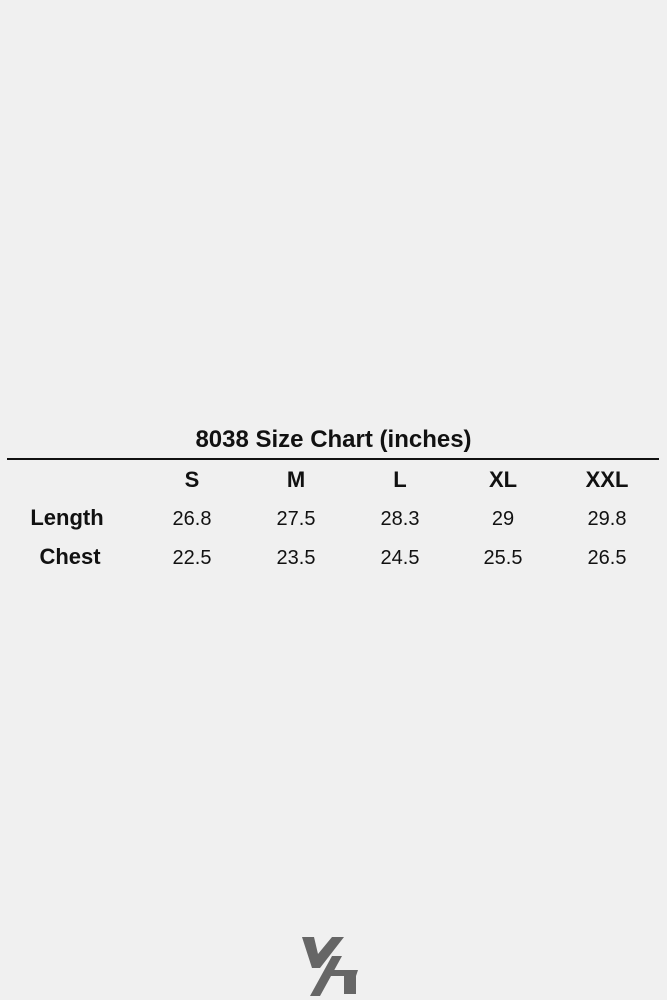 This screenshot has height=1000, width=667. Describe the element at coordinates (192, 519) in the screenshot. I see `length-s: 26.8` at that location.